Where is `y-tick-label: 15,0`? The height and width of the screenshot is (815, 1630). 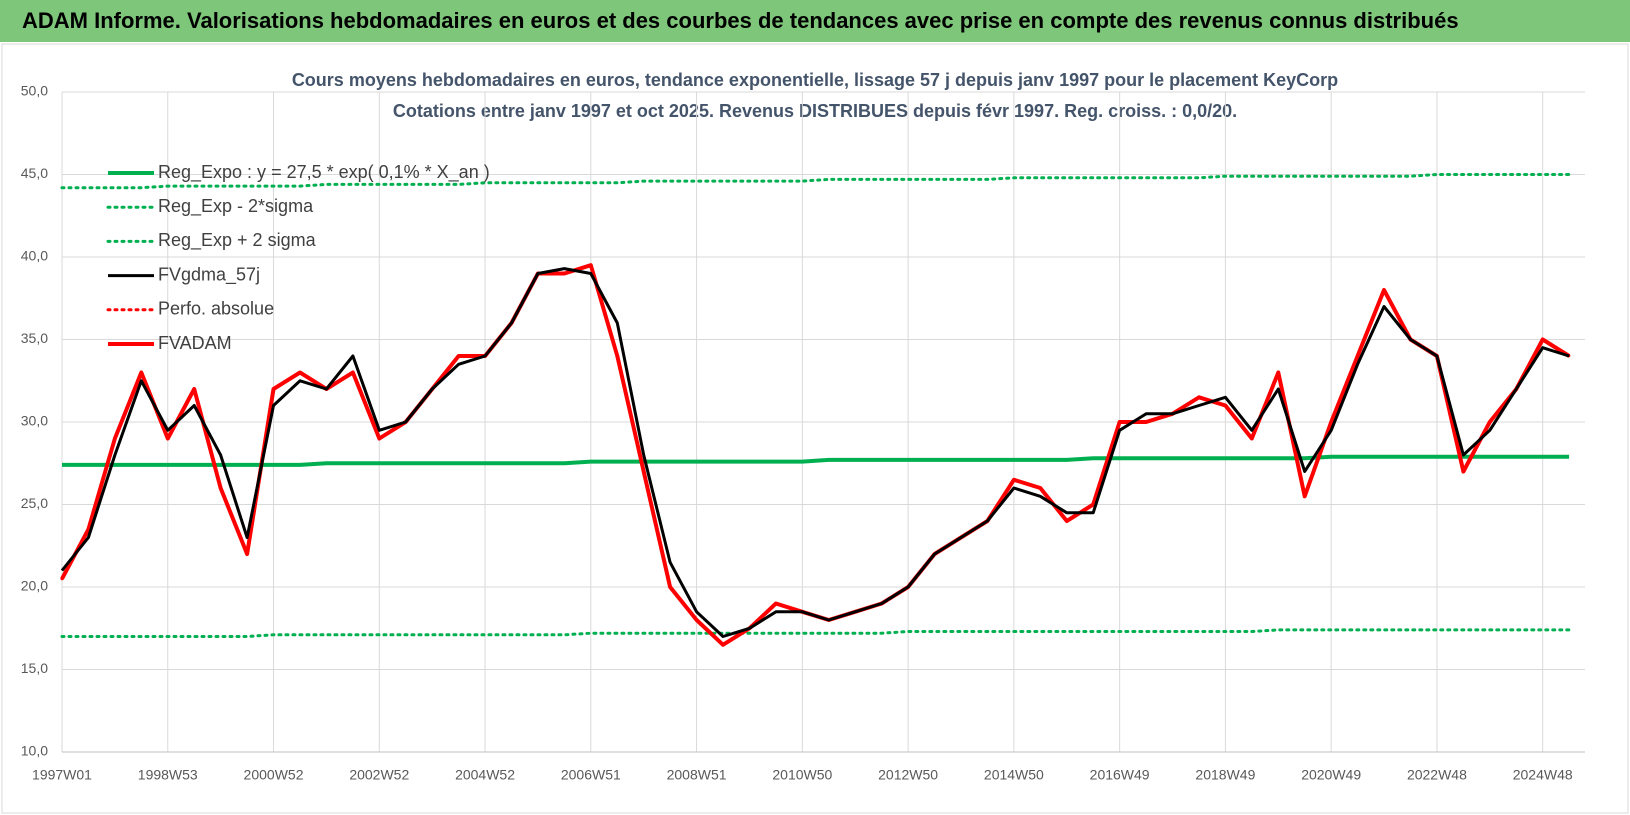 y-tick-label: 15,0 is located at coordinates (34, 668).